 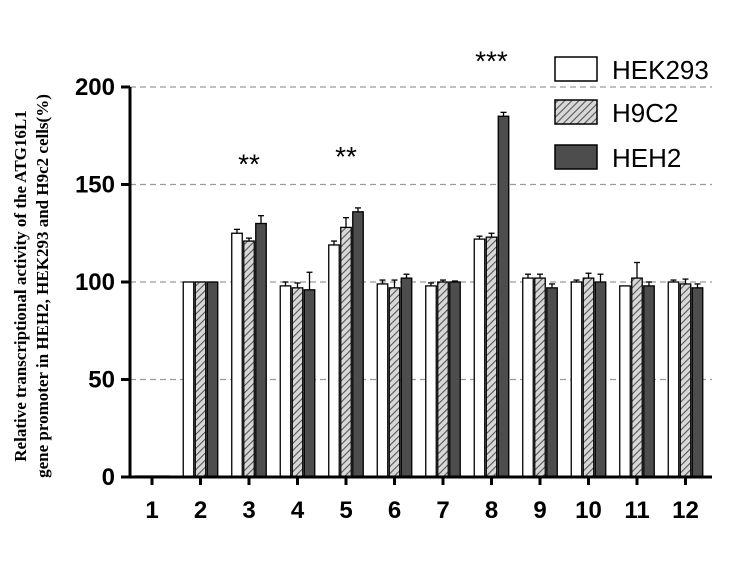 I want to click on y-ticks: 0 50 100 150 200, so click(x=102, y=282).